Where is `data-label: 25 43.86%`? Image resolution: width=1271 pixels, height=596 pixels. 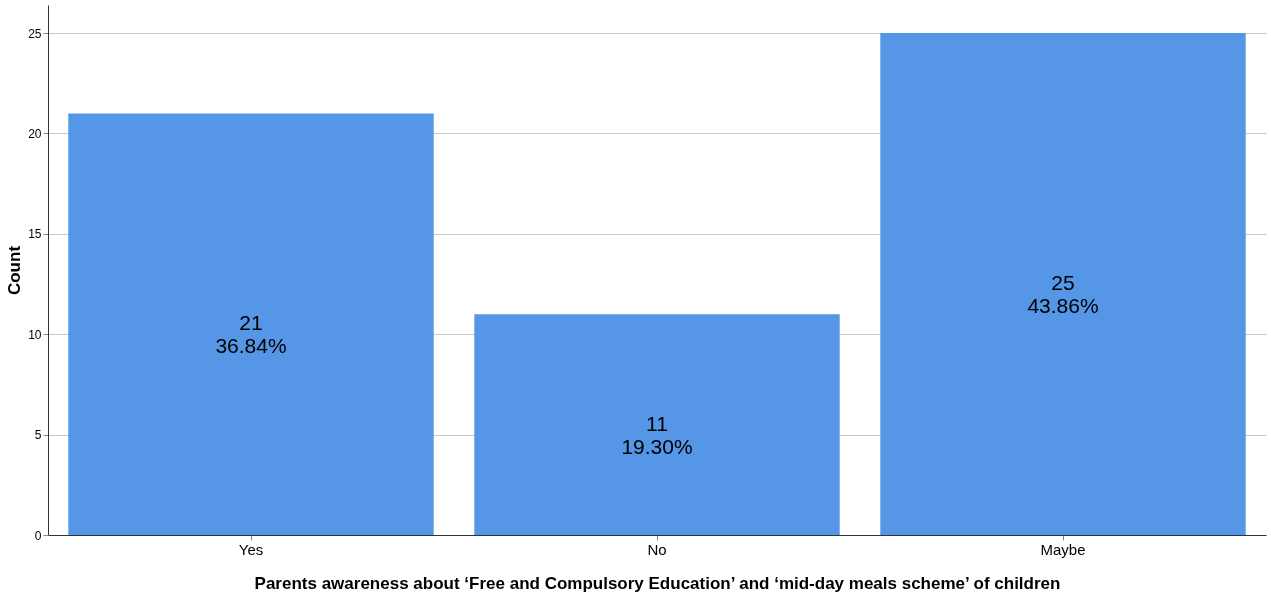
data-label: 25 43.86% is located at coordinates (1063, 294).